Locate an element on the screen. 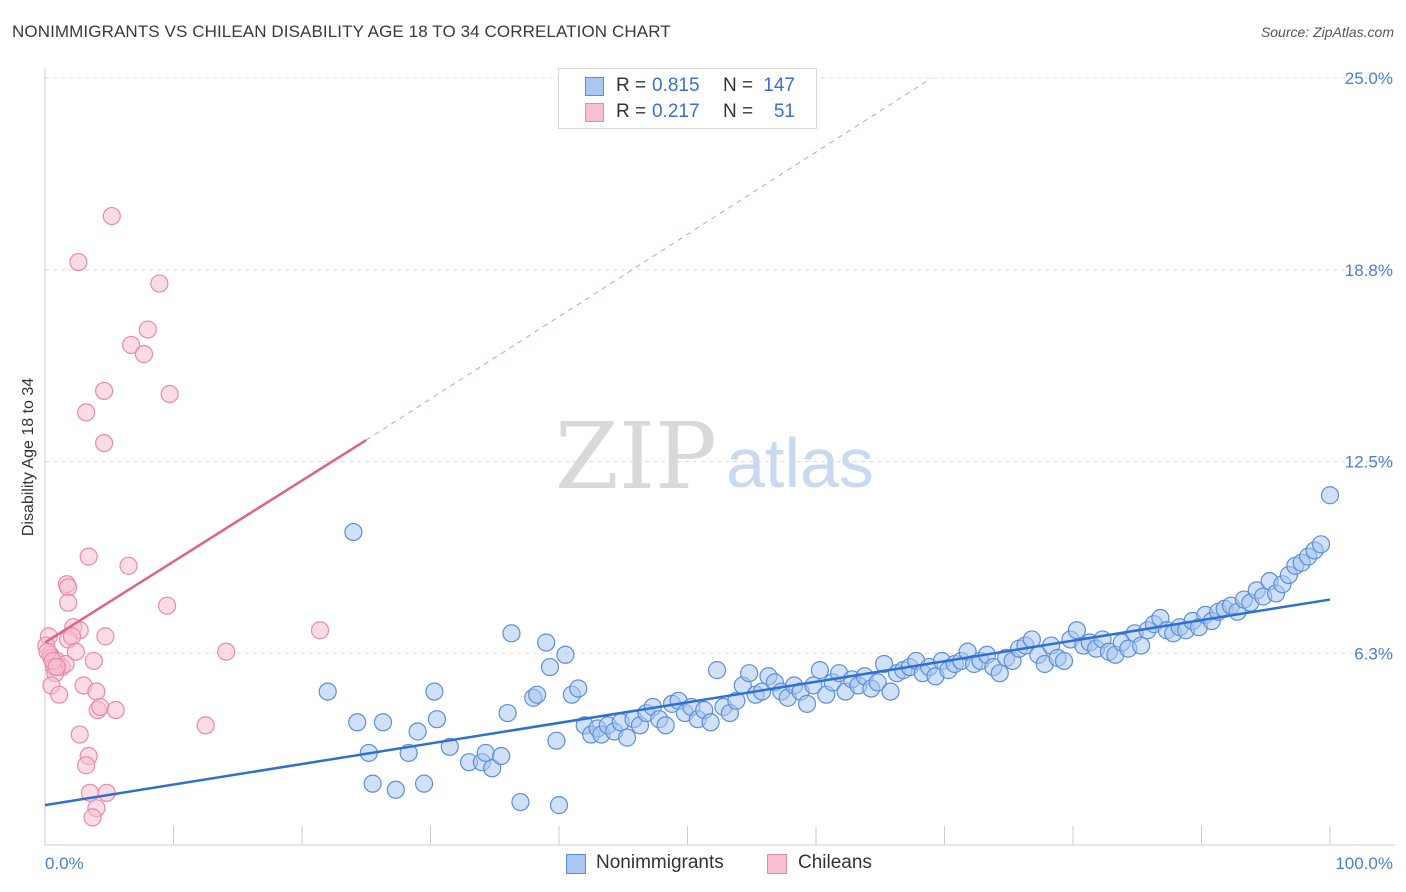 The width and height of the screenshot is (1406, 892). watermark-zip: ZIP is located at coordinates (636, 456).